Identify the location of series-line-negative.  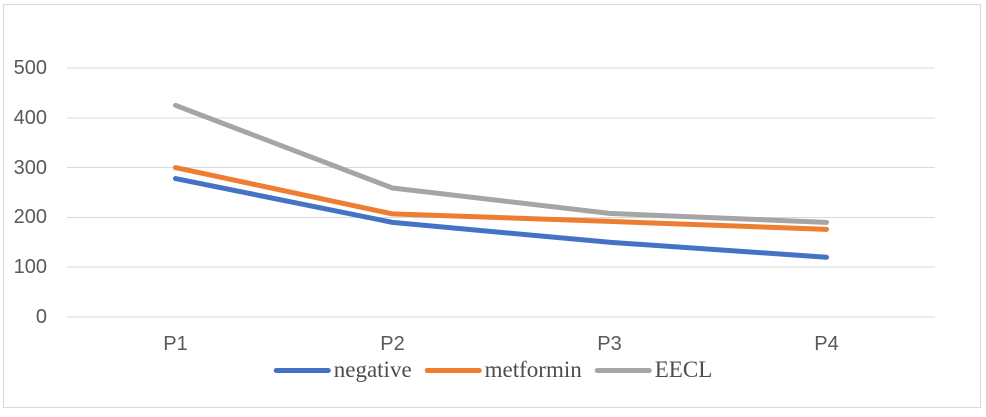
(501, 218).